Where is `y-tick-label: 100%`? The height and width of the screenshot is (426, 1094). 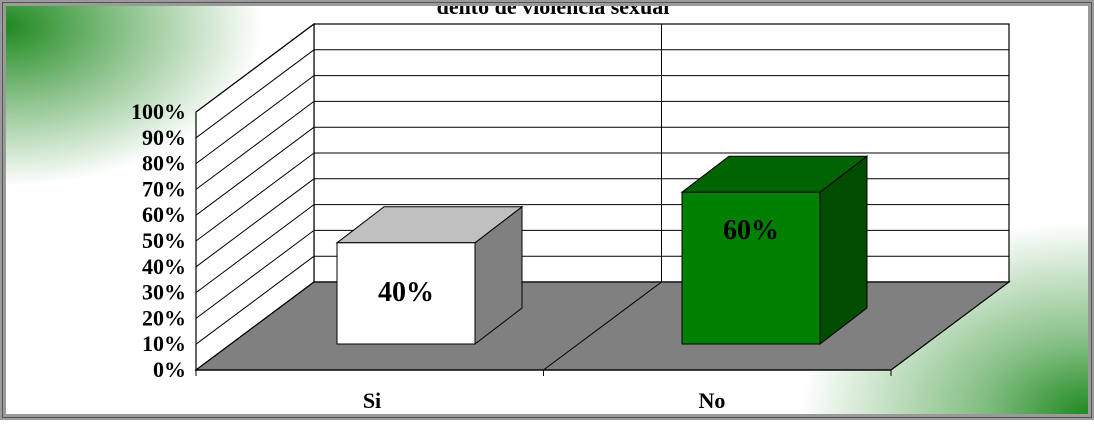
y-tick-label: 100% is located at coordinates (158, 111).